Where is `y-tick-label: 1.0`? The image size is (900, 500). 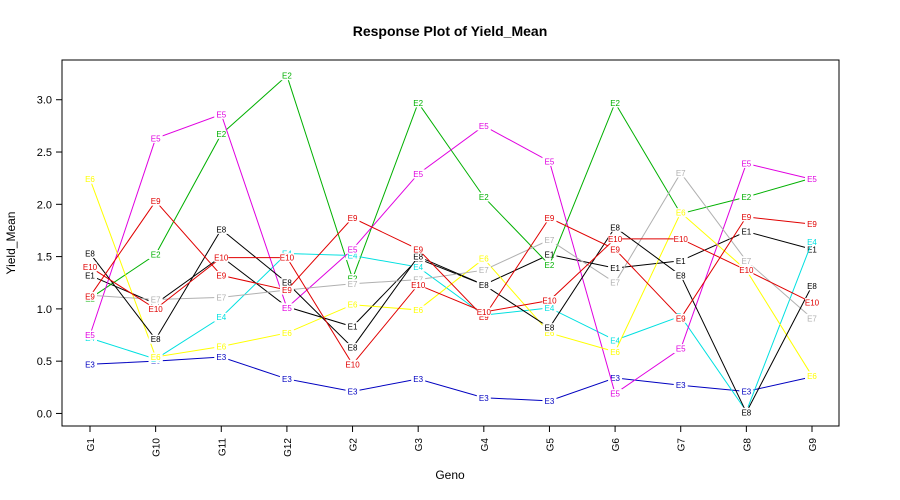 y-tick-label: 1.0 is located at coordinates (44, 310).